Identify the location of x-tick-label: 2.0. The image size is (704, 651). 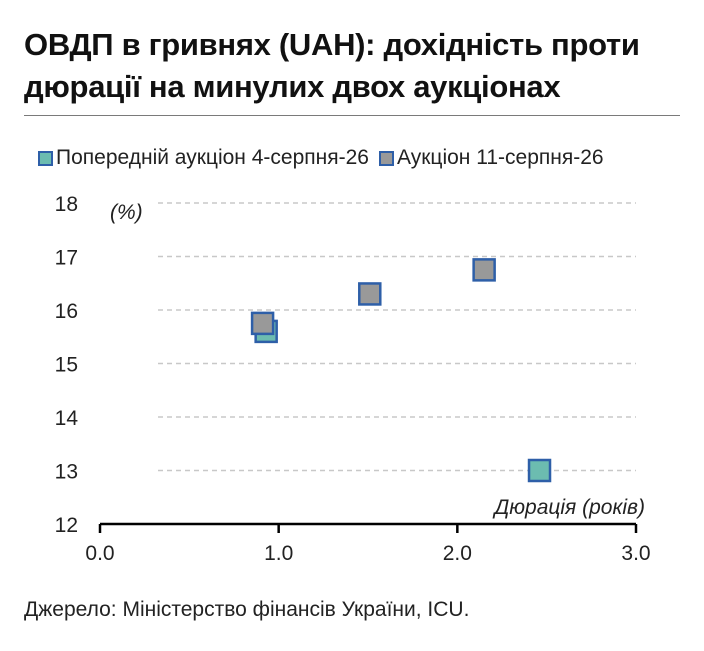
(457, 553).